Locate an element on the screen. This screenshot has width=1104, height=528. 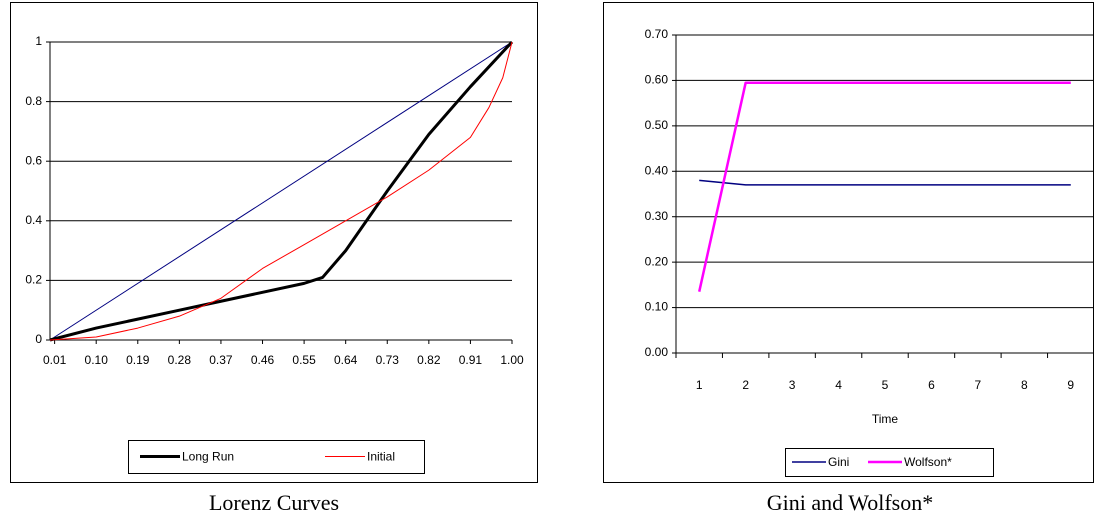
y-tick-label: 0 is located at coordinates (38, 339).